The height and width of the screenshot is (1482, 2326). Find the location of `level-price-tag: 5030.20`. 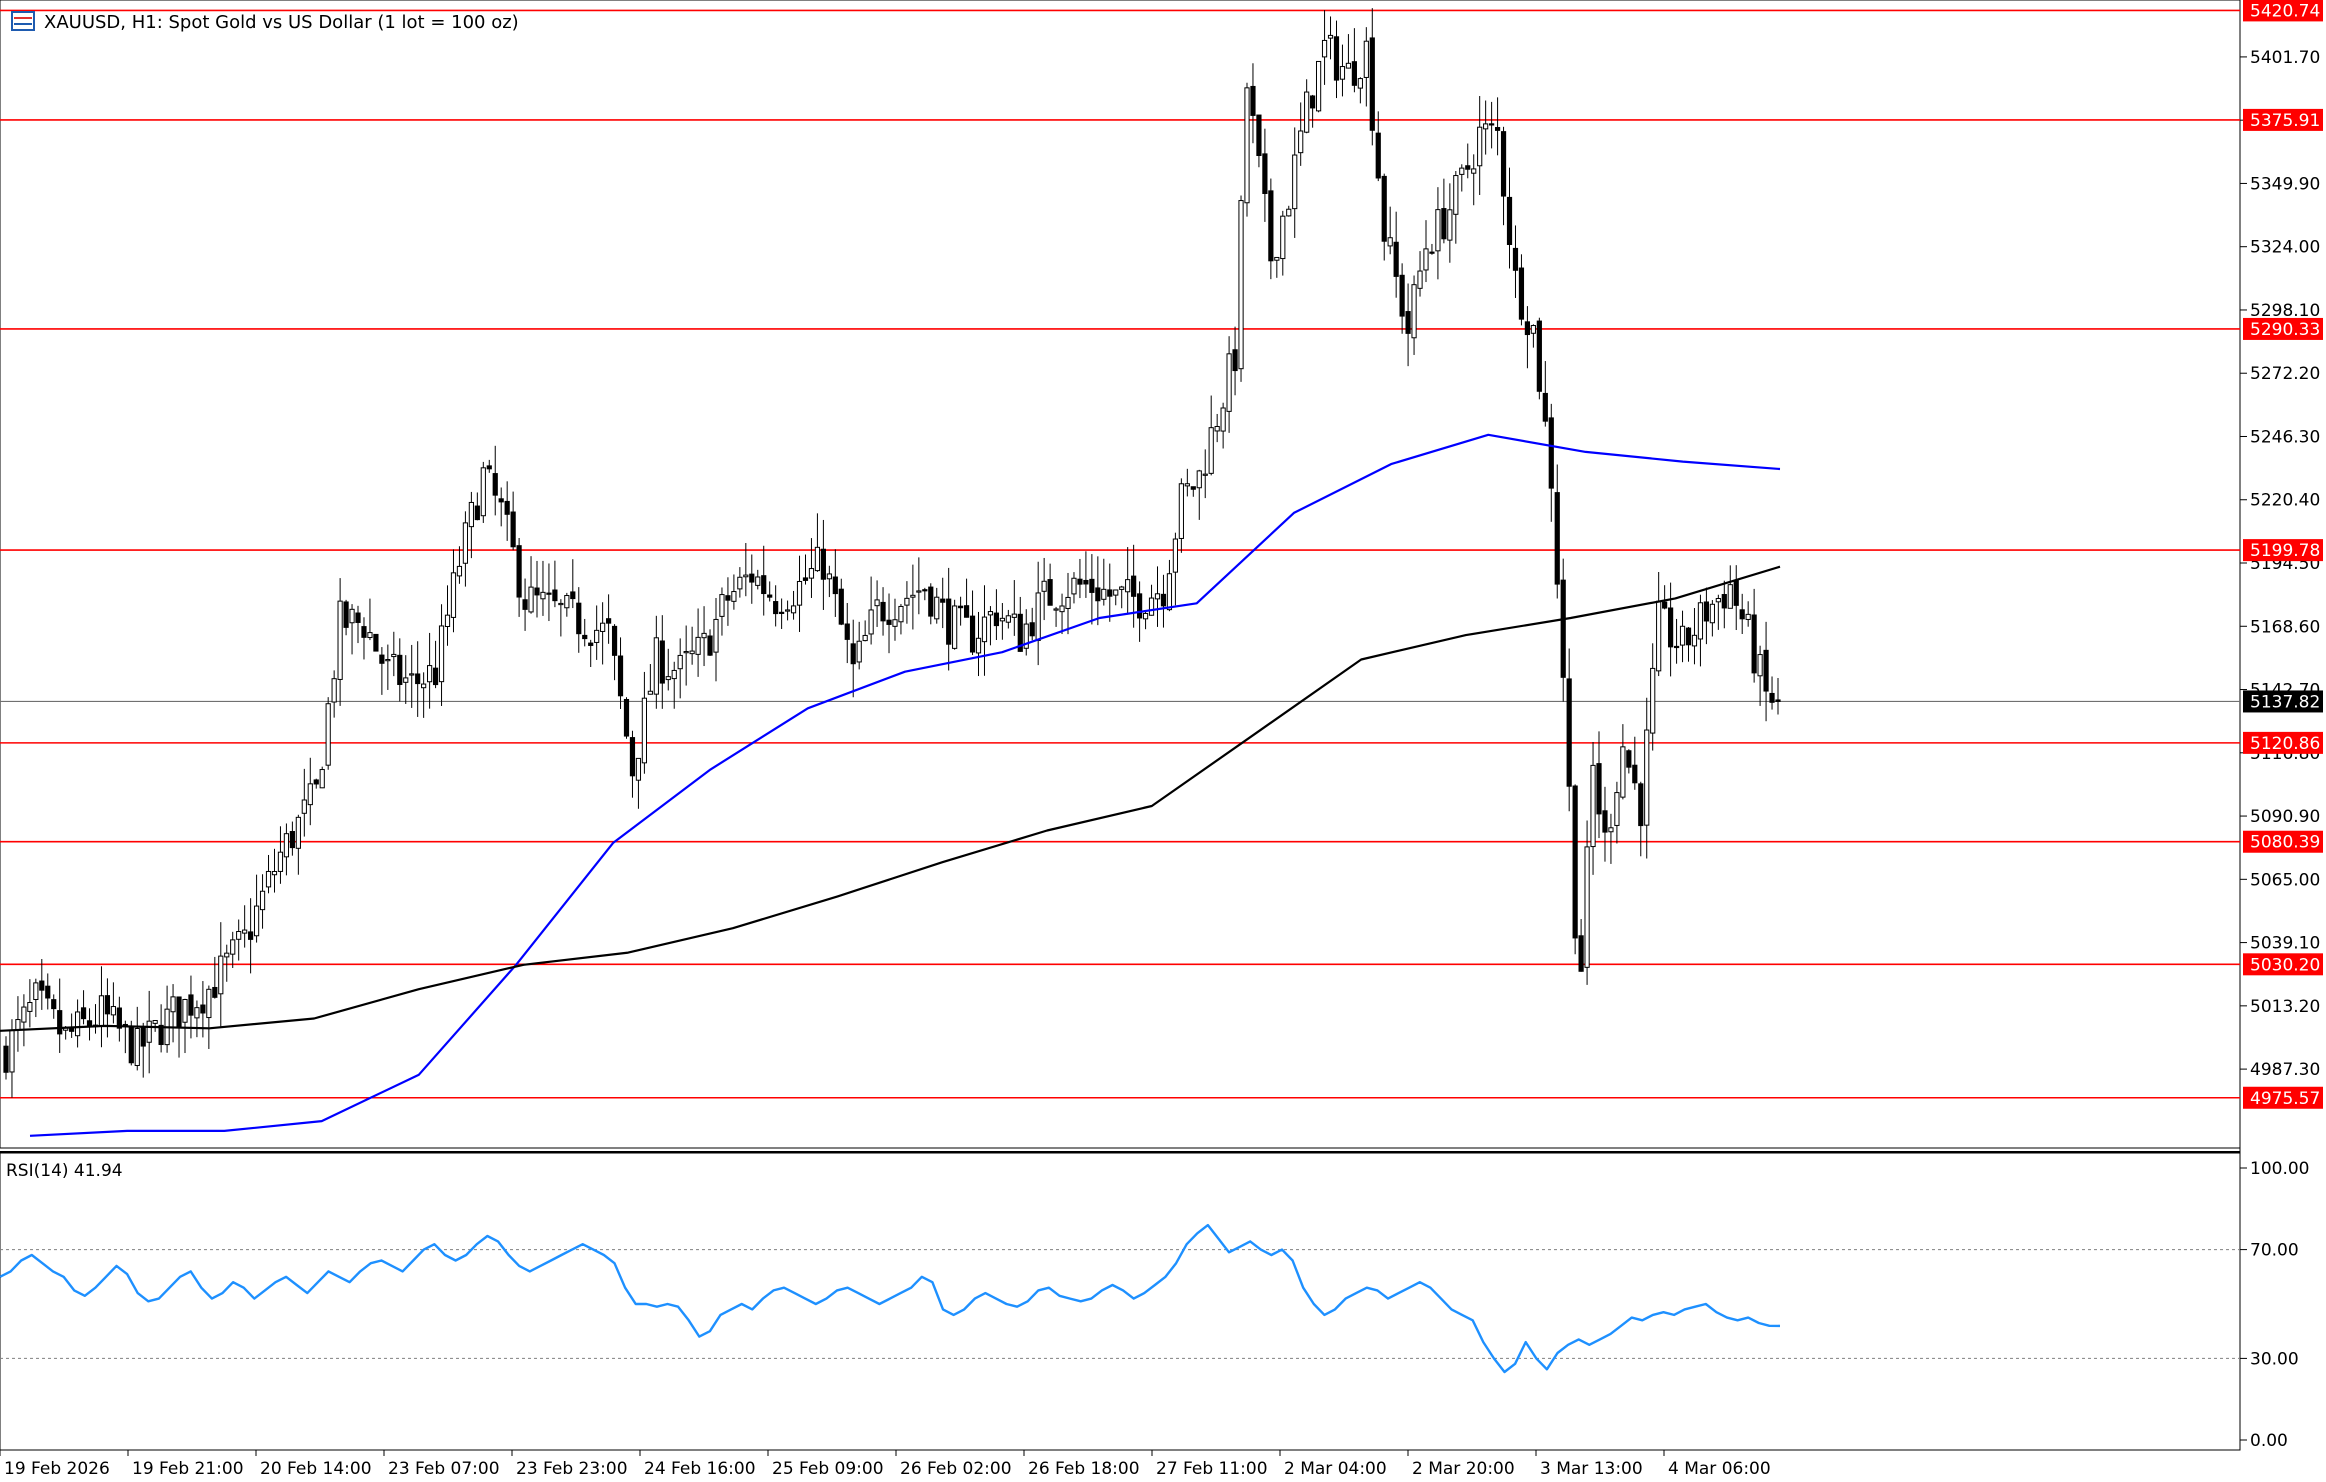

level-price-tag: 5030.20 is located at coordinates (2285, 965).